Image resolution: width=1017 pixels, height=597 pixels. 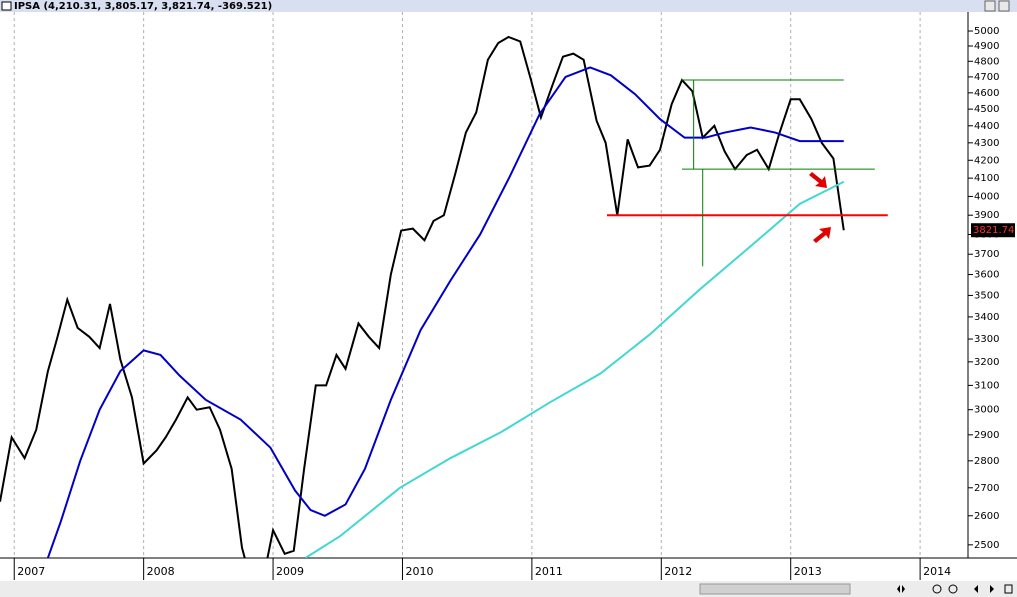 I want to click on scroll-icon, so click(x=901, y=589).